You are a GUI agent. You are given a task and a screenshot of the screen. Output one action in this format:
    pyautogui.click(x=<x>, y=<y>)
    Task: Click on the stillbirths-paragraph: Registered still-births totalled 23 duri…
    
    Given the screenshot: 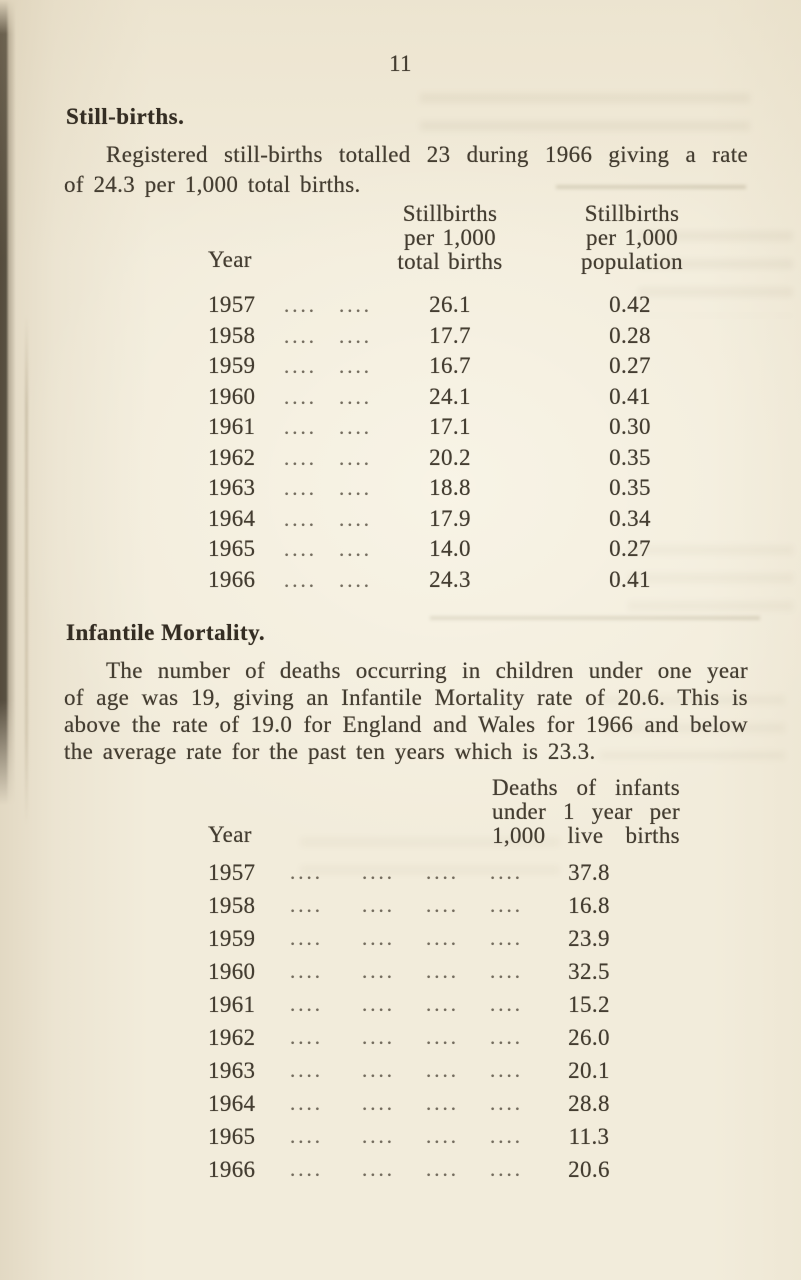 What is the action you would take?
    pyautogui.click(x=406, y=170)
    